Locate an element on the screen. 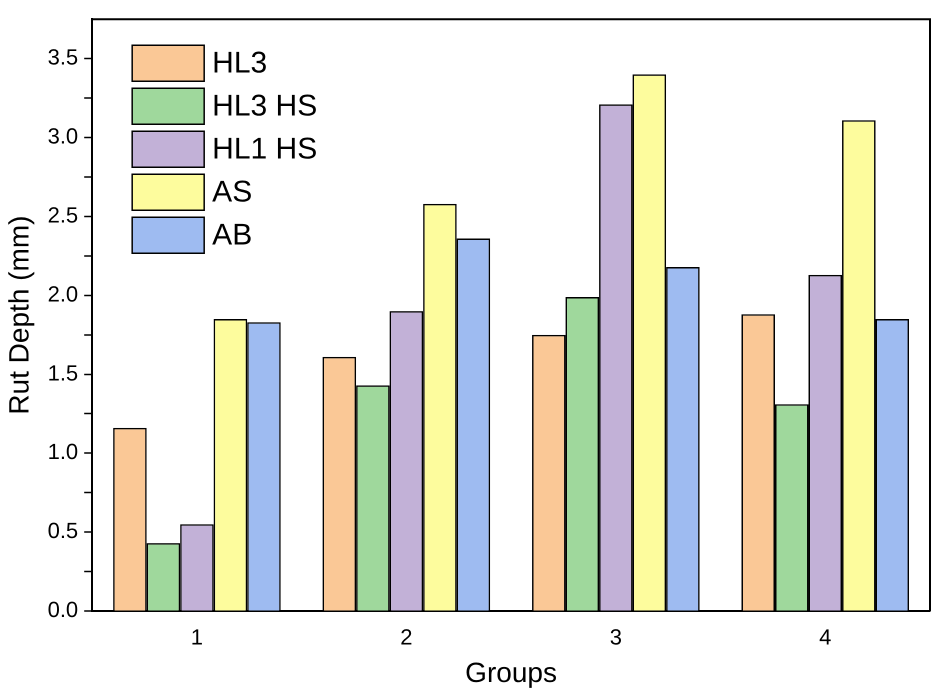 Image resolution: width=932 pixels, height=695 pixels. x-tick-label: 1 is located at coordinates (197, 637).